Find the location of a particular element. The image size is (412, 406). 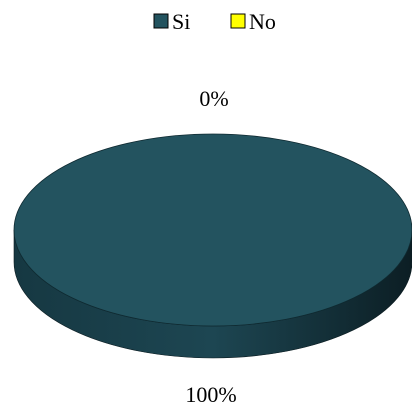

data-label-si: 100% is located at coordinates (210, 394).